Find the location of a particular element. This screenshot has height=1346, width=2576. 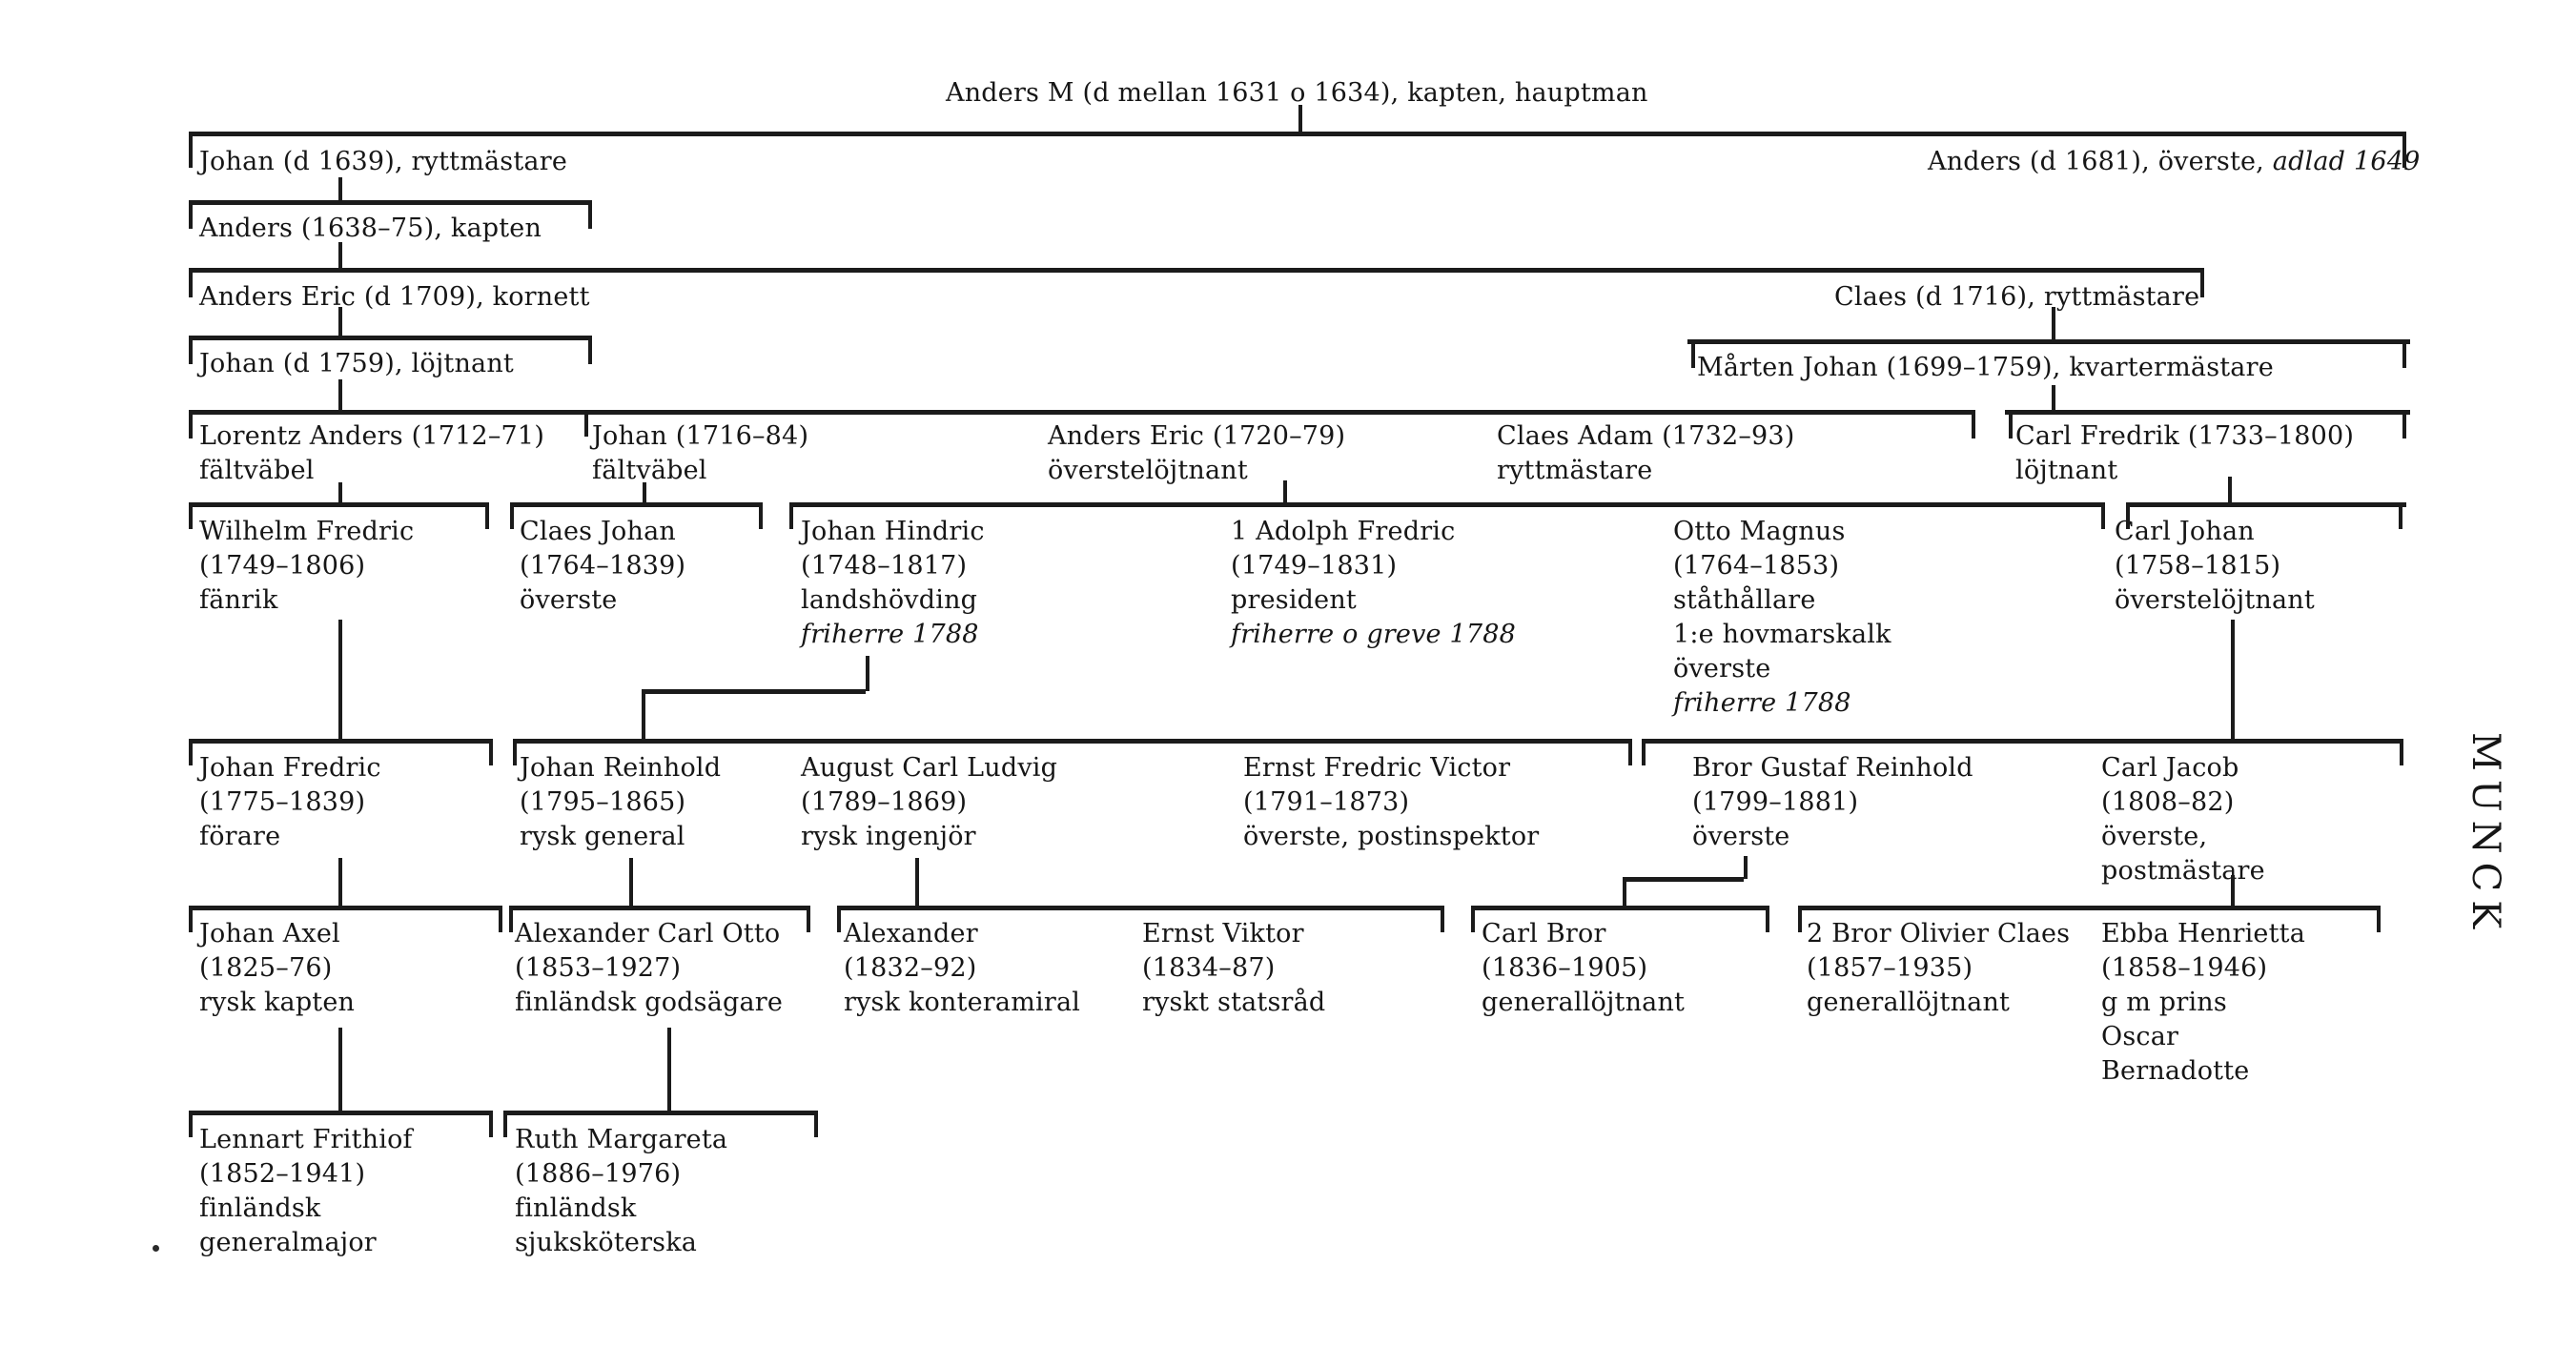

person-text-line: (1775–1839) is located at coordinates (283, 802).